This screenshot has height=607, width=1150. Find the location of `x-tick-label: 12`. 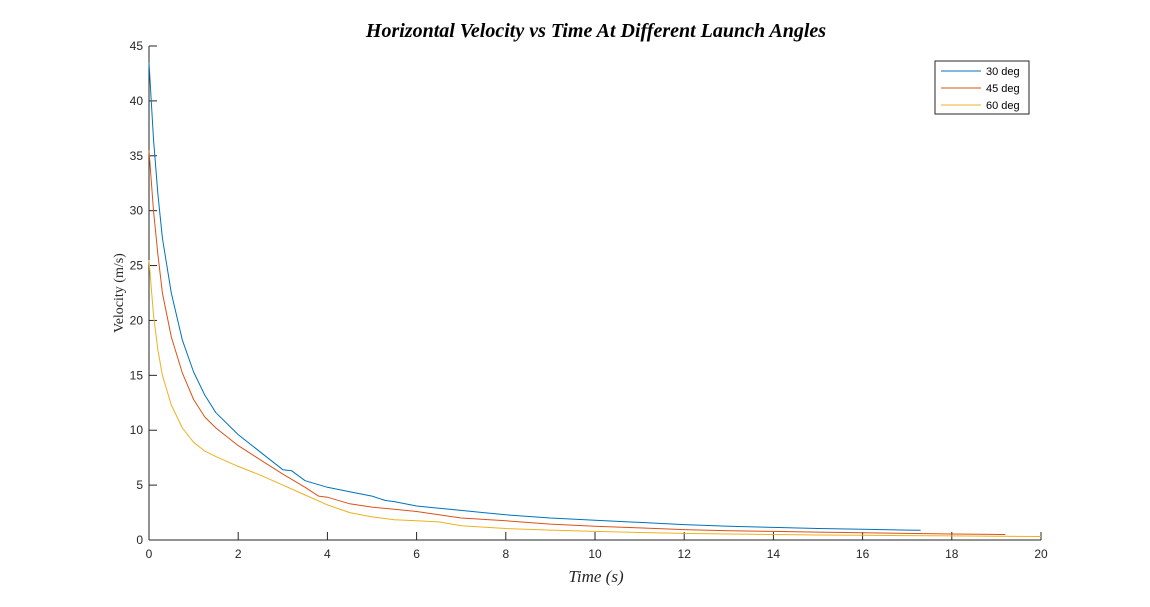

x-tick-label: 12 is located at coordinates (685, 554).